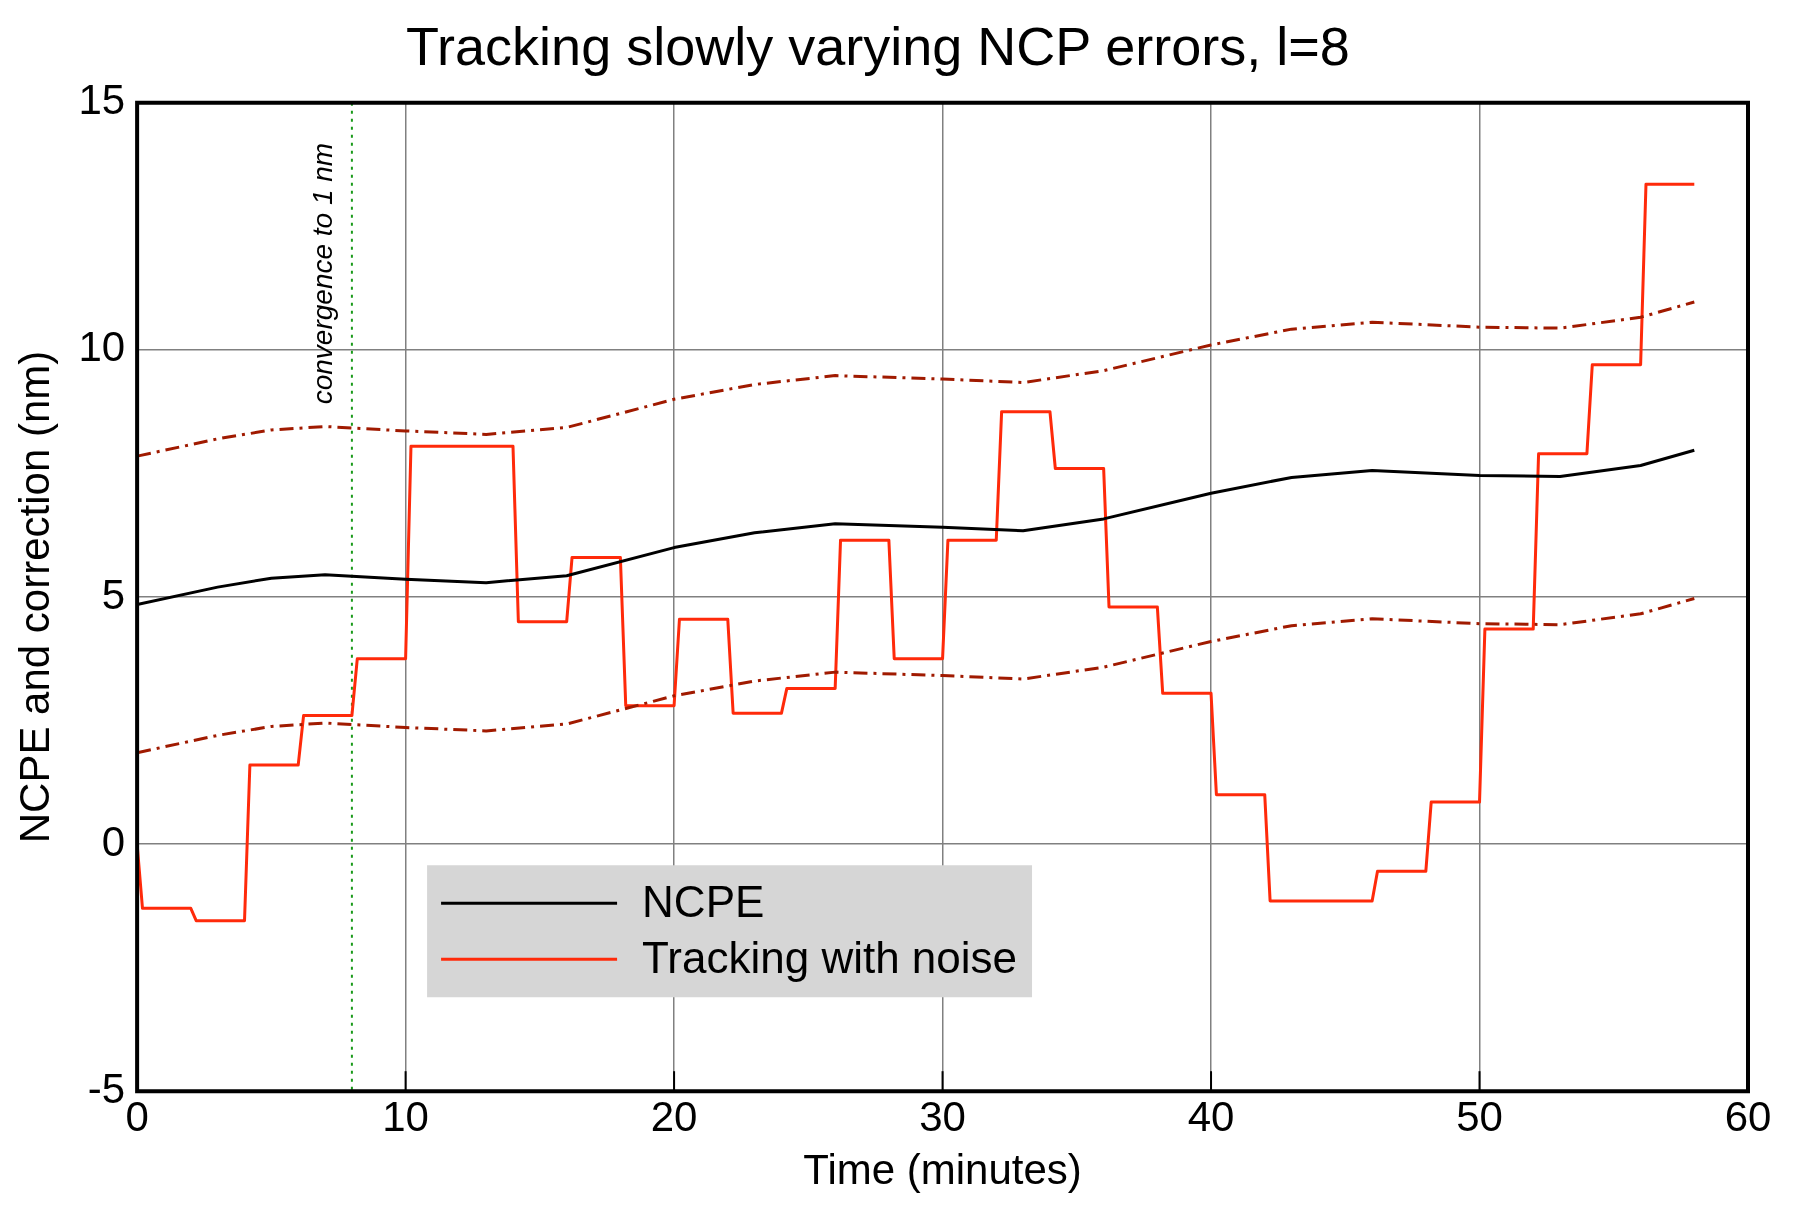 This screenshot has height=1216, width=1806. What do you see at coordinates (1748, 1116) in the screenshot?
I see `x-tick-label: 60` at bounding box center [1748, 1116].